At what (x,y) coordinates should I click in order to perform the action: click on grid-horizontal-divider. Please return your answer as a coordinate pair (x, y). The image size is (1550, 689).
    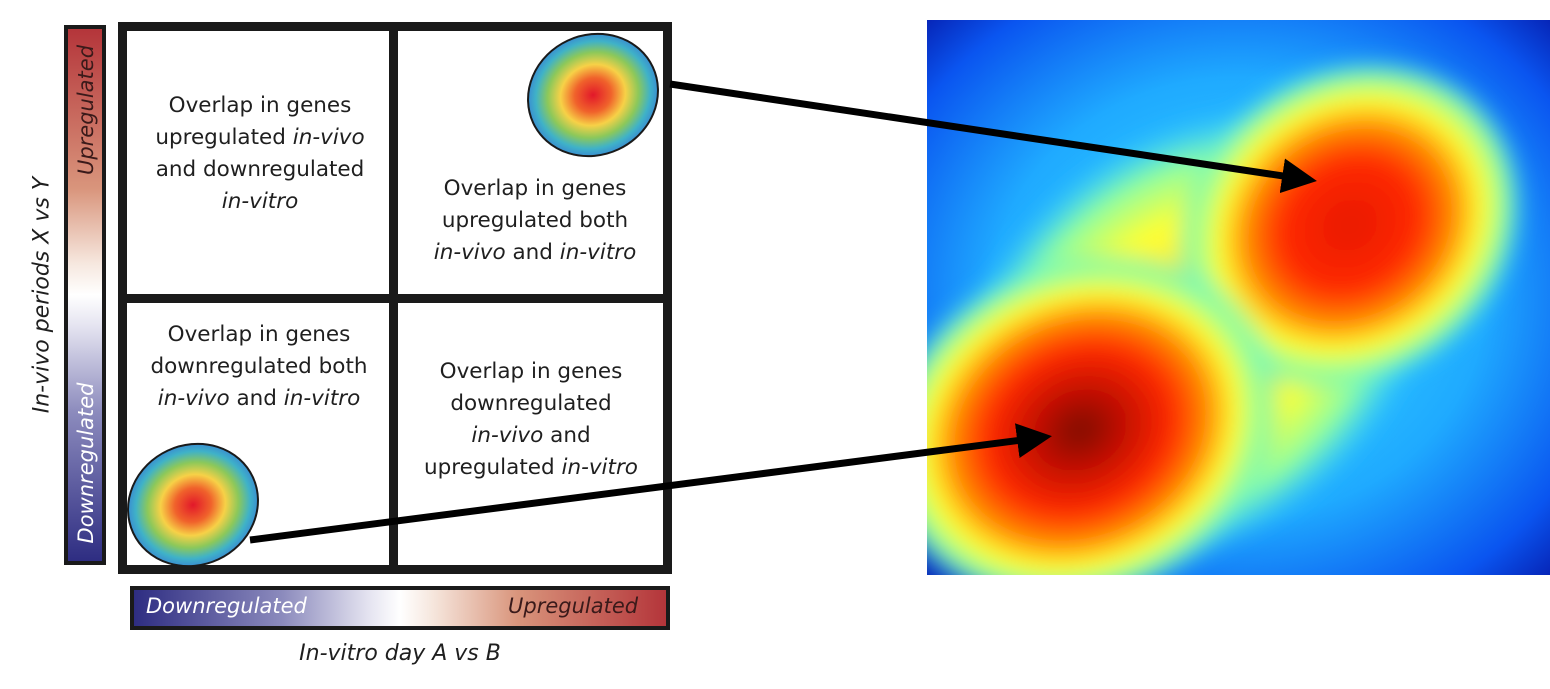
    Looking at the image, I should click on (395, 298).